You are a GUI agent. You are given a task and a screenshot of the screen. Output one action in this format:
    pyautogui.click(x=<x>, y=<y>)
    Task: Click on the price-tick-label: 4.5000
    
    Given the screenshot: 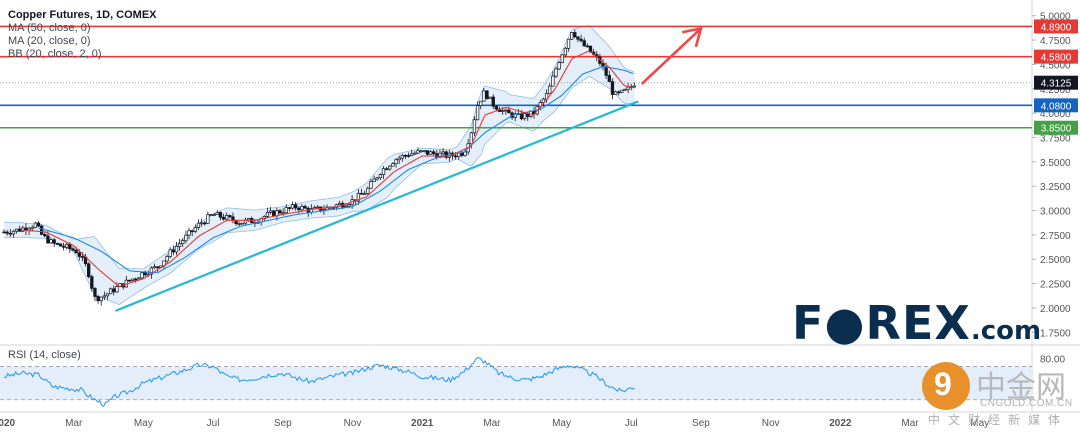 What is the action you would take?
    pyautogui.click(x=1055, y=65)
    